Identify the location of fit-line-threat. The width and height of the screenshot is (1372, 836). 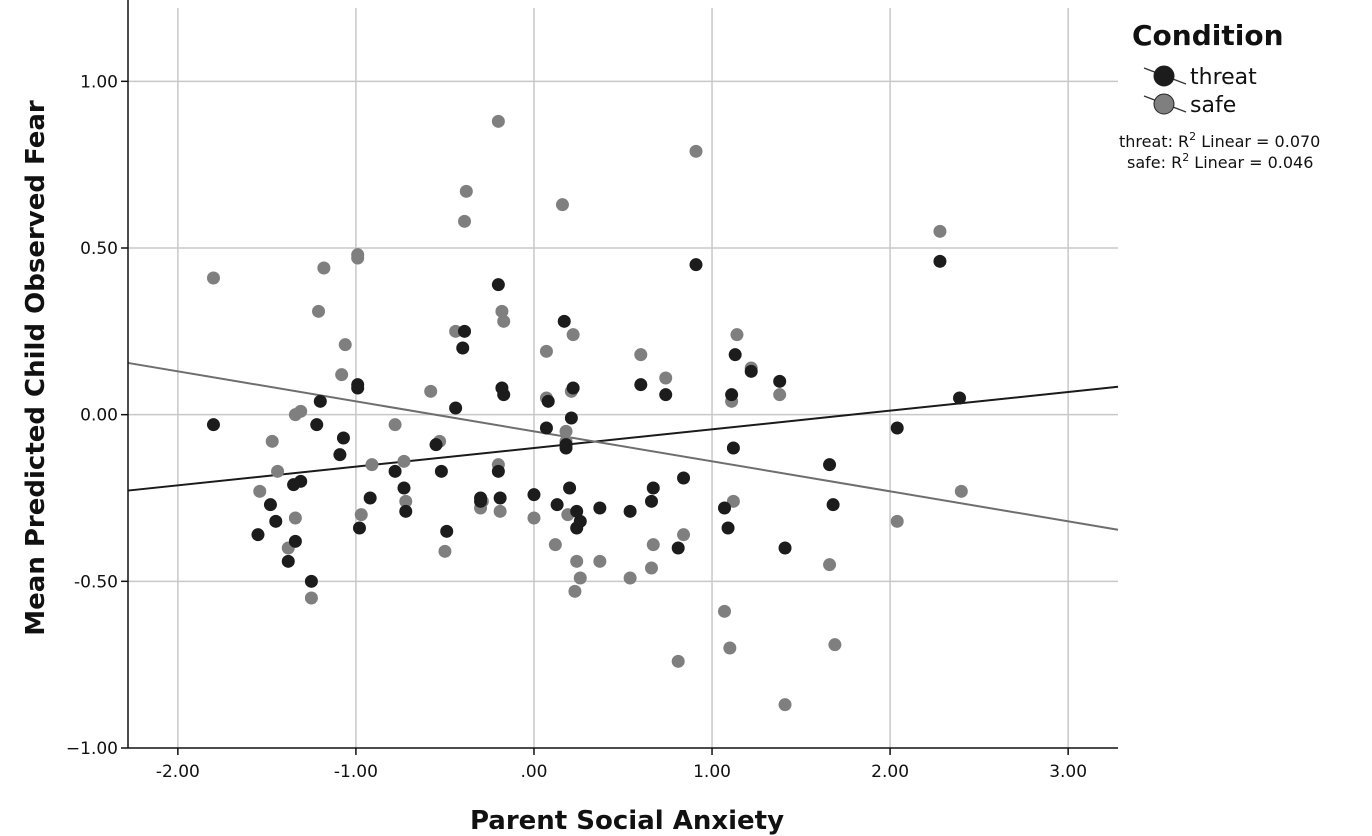
(623, 438).